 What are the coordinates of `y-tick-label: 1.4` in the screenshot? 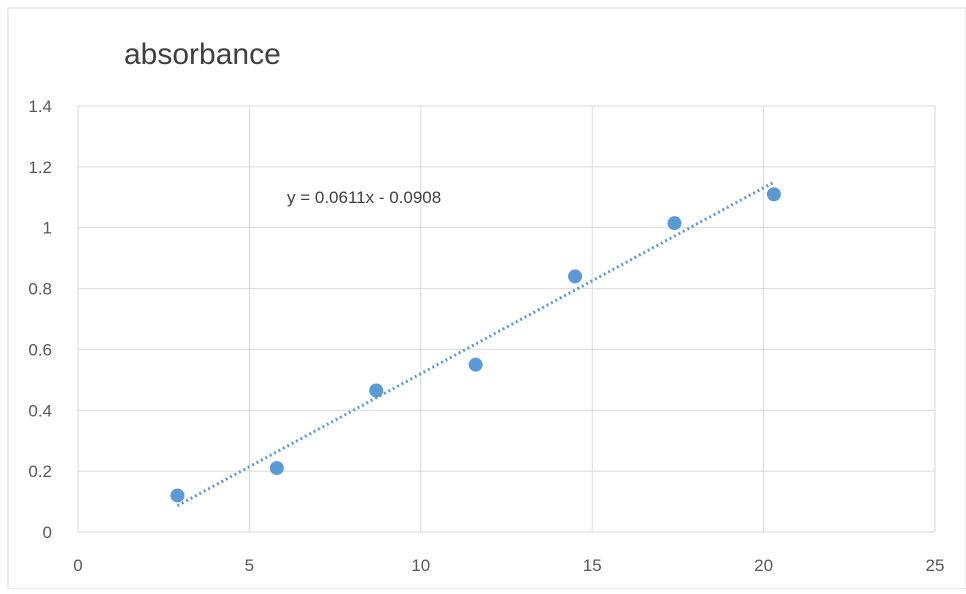 It's located at (40, 106).